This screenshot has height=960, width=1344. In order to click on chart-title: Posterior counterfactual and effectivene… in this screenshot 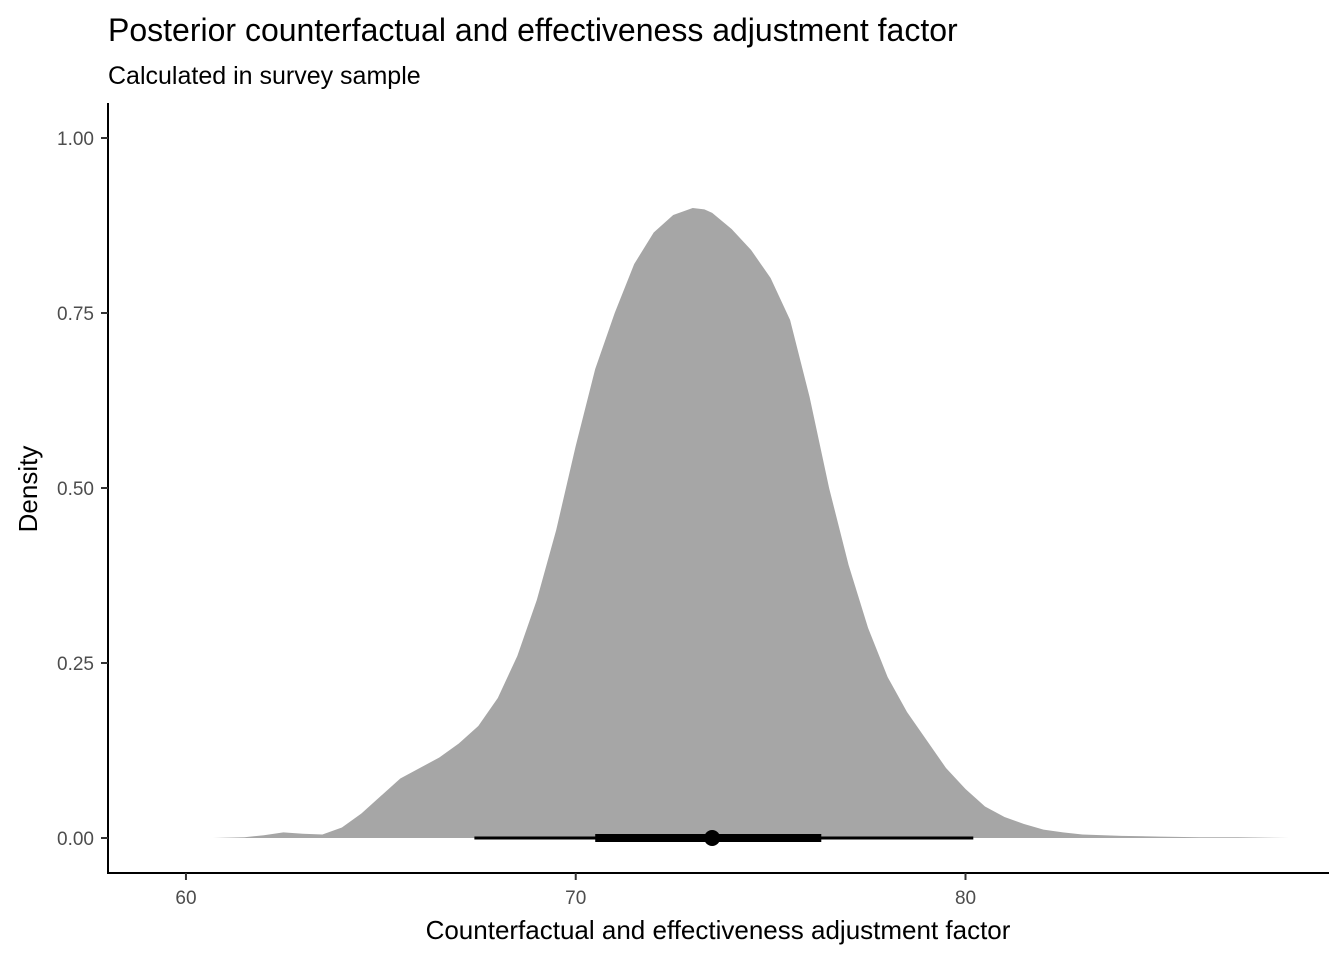, I will do `click(533, 30)`.